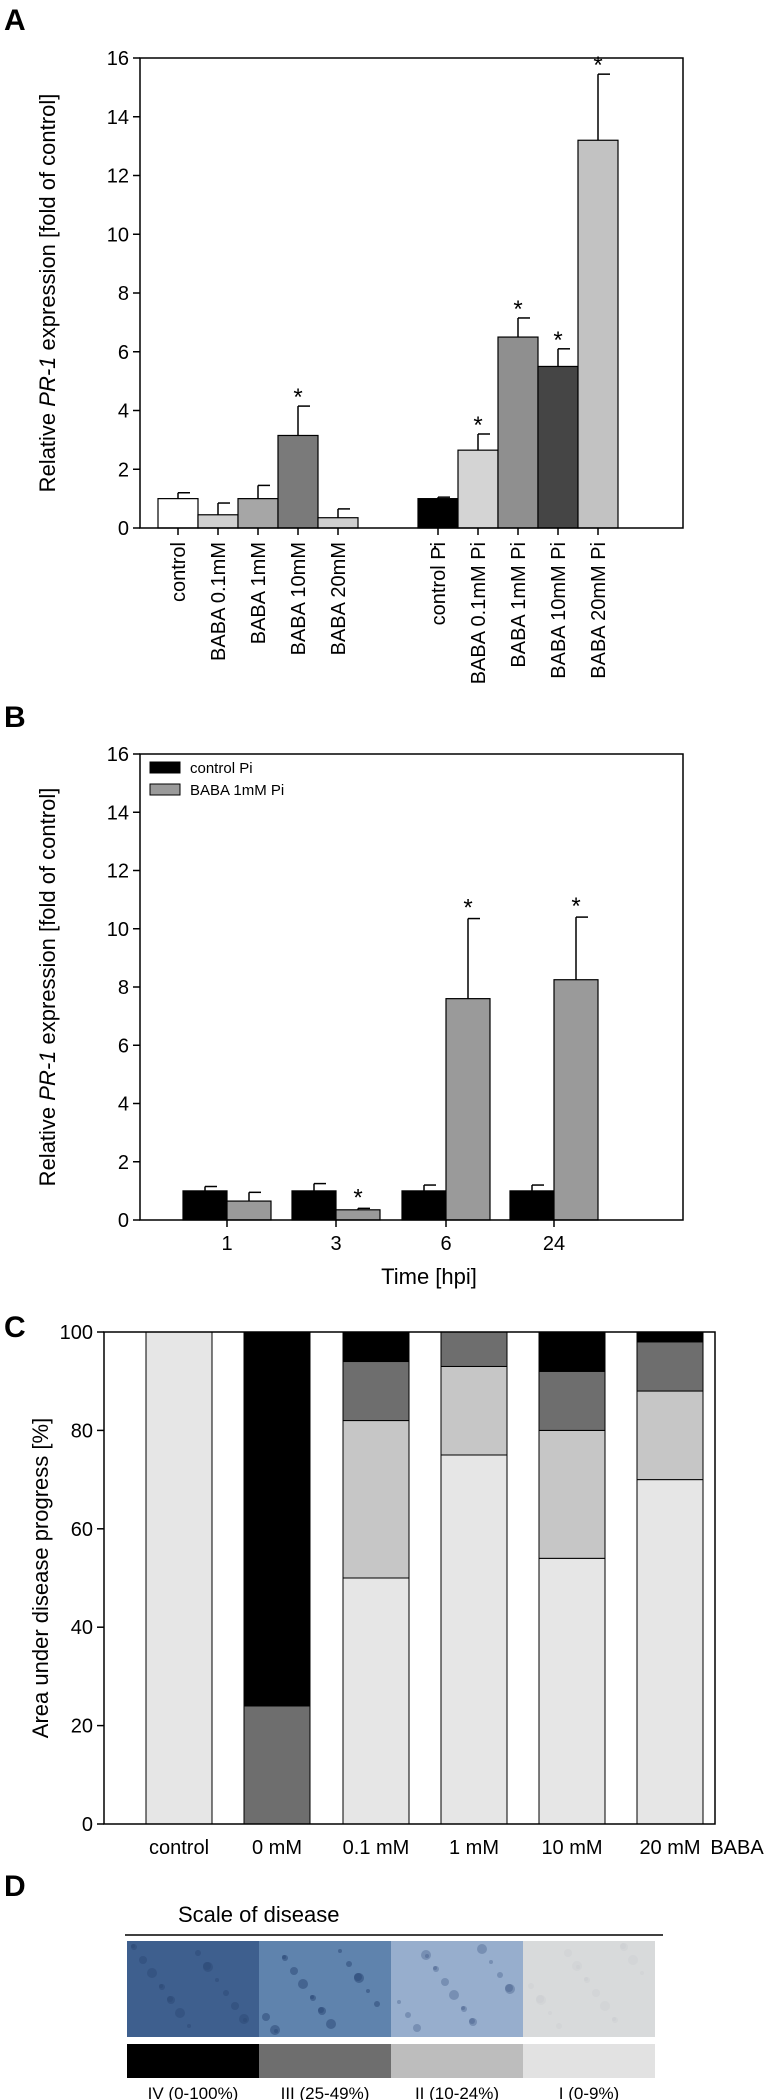  Describe the element at coordinates (258, 1914) in the screenshot. I see `scale-title: Scale of disease` at that location.